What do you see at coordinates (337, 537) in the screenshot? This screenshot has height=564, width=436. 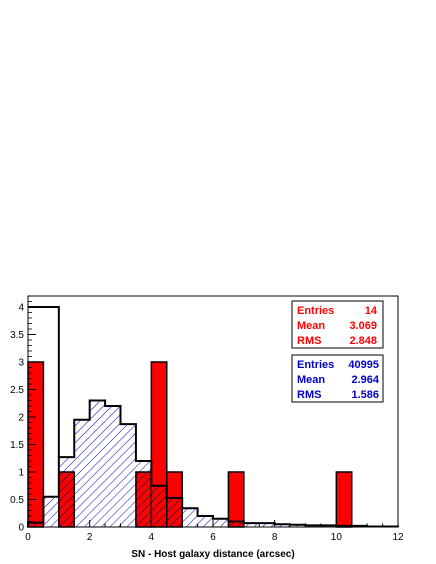 I see `x-tick-label: 10` at bounding box center [337, 537].